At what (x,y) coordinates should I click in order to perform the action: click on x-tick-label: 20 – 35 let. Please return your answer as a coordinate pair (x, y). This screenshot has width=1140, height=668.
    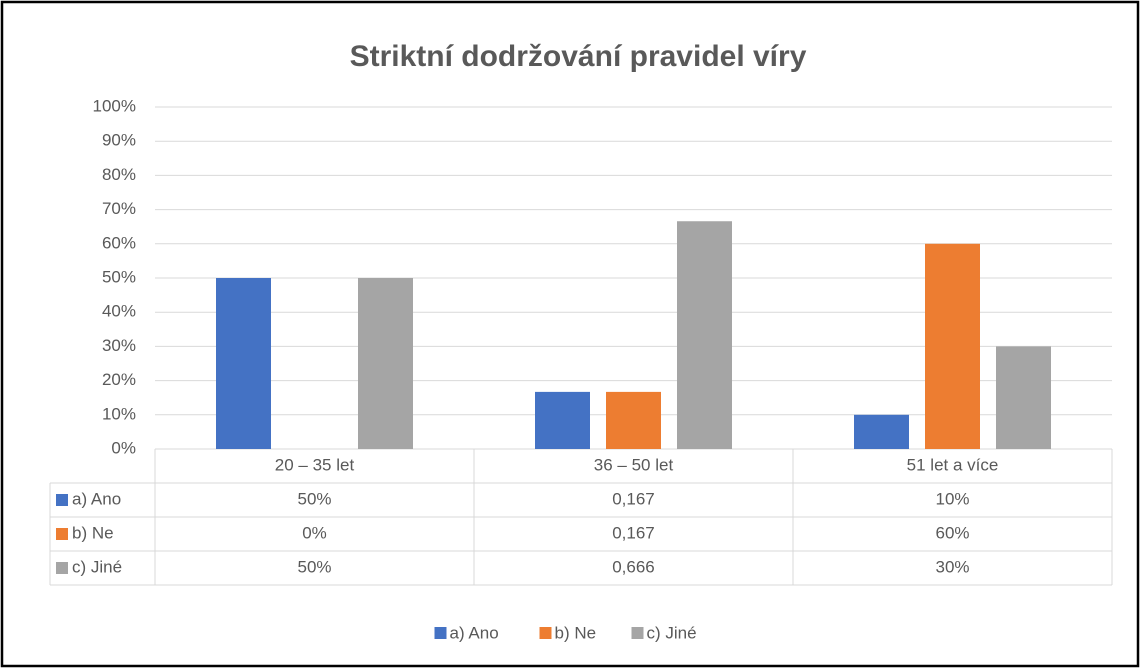
    Looking at the image, I should click on (315, 464).